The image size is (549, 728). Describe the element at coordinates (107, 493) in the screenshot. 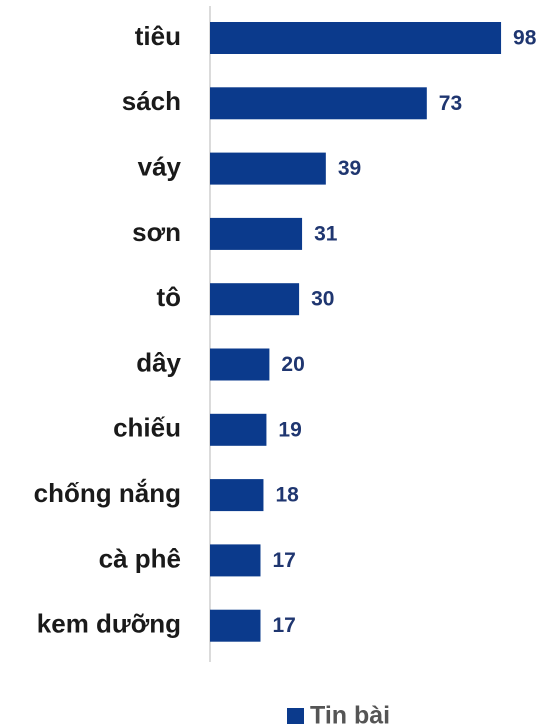

I see `category-label: chống nắng` at that location.